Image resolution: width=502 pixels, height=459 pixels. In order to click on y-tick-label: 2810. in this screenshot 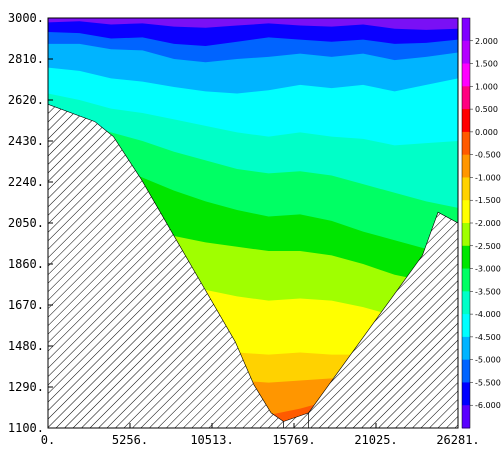, I will do `click(26, 59)`.